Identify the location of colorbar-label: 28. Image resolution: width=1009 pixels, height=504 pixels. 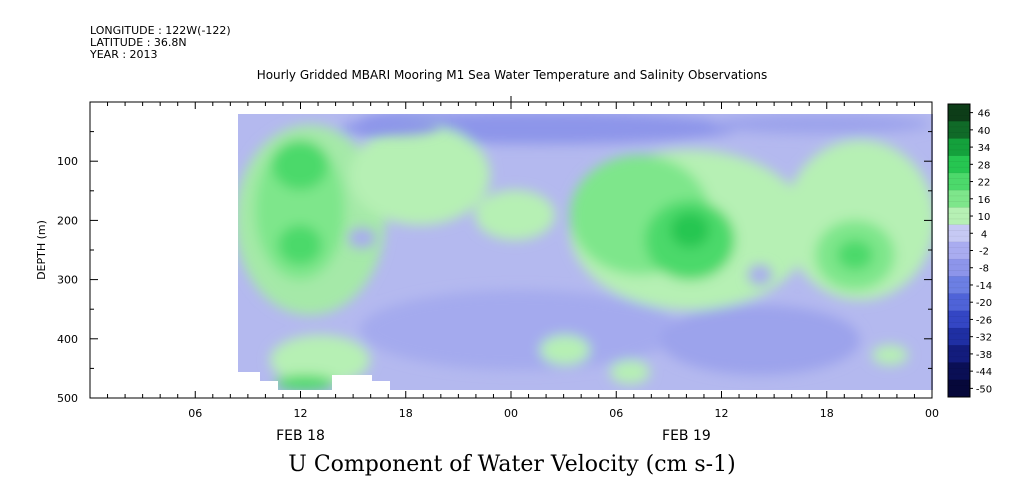
(984, 165).